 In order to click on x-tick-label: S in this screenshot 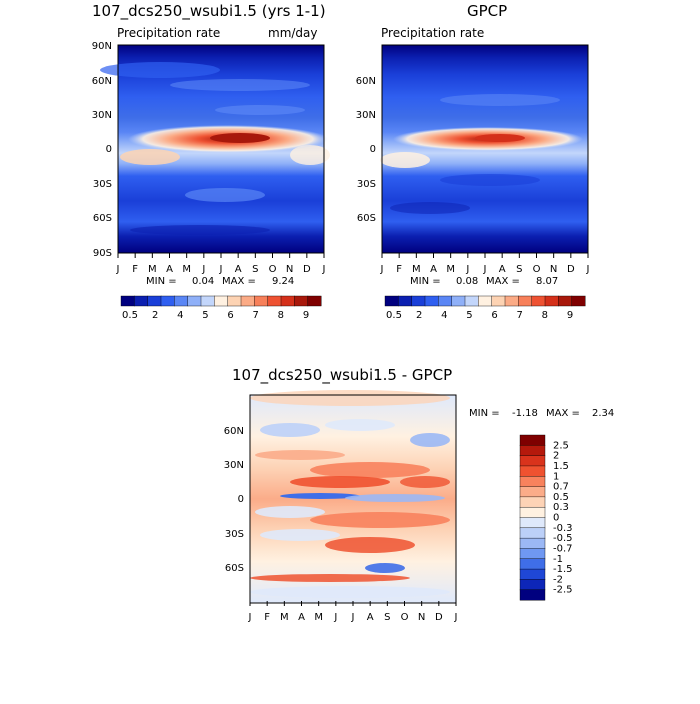, I will do `click(519, 269)`.